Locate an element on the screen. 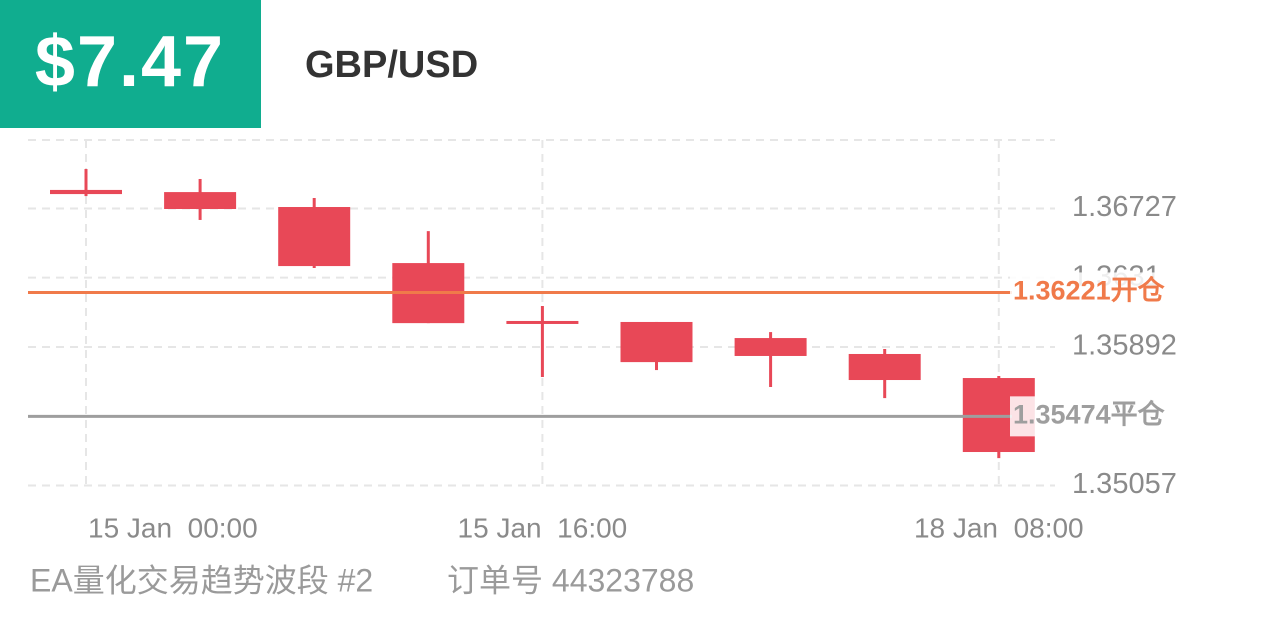 This screenshot has height=633, width=1266. y-tick-label: 1.35057 is located at coordinates (1124, 484).